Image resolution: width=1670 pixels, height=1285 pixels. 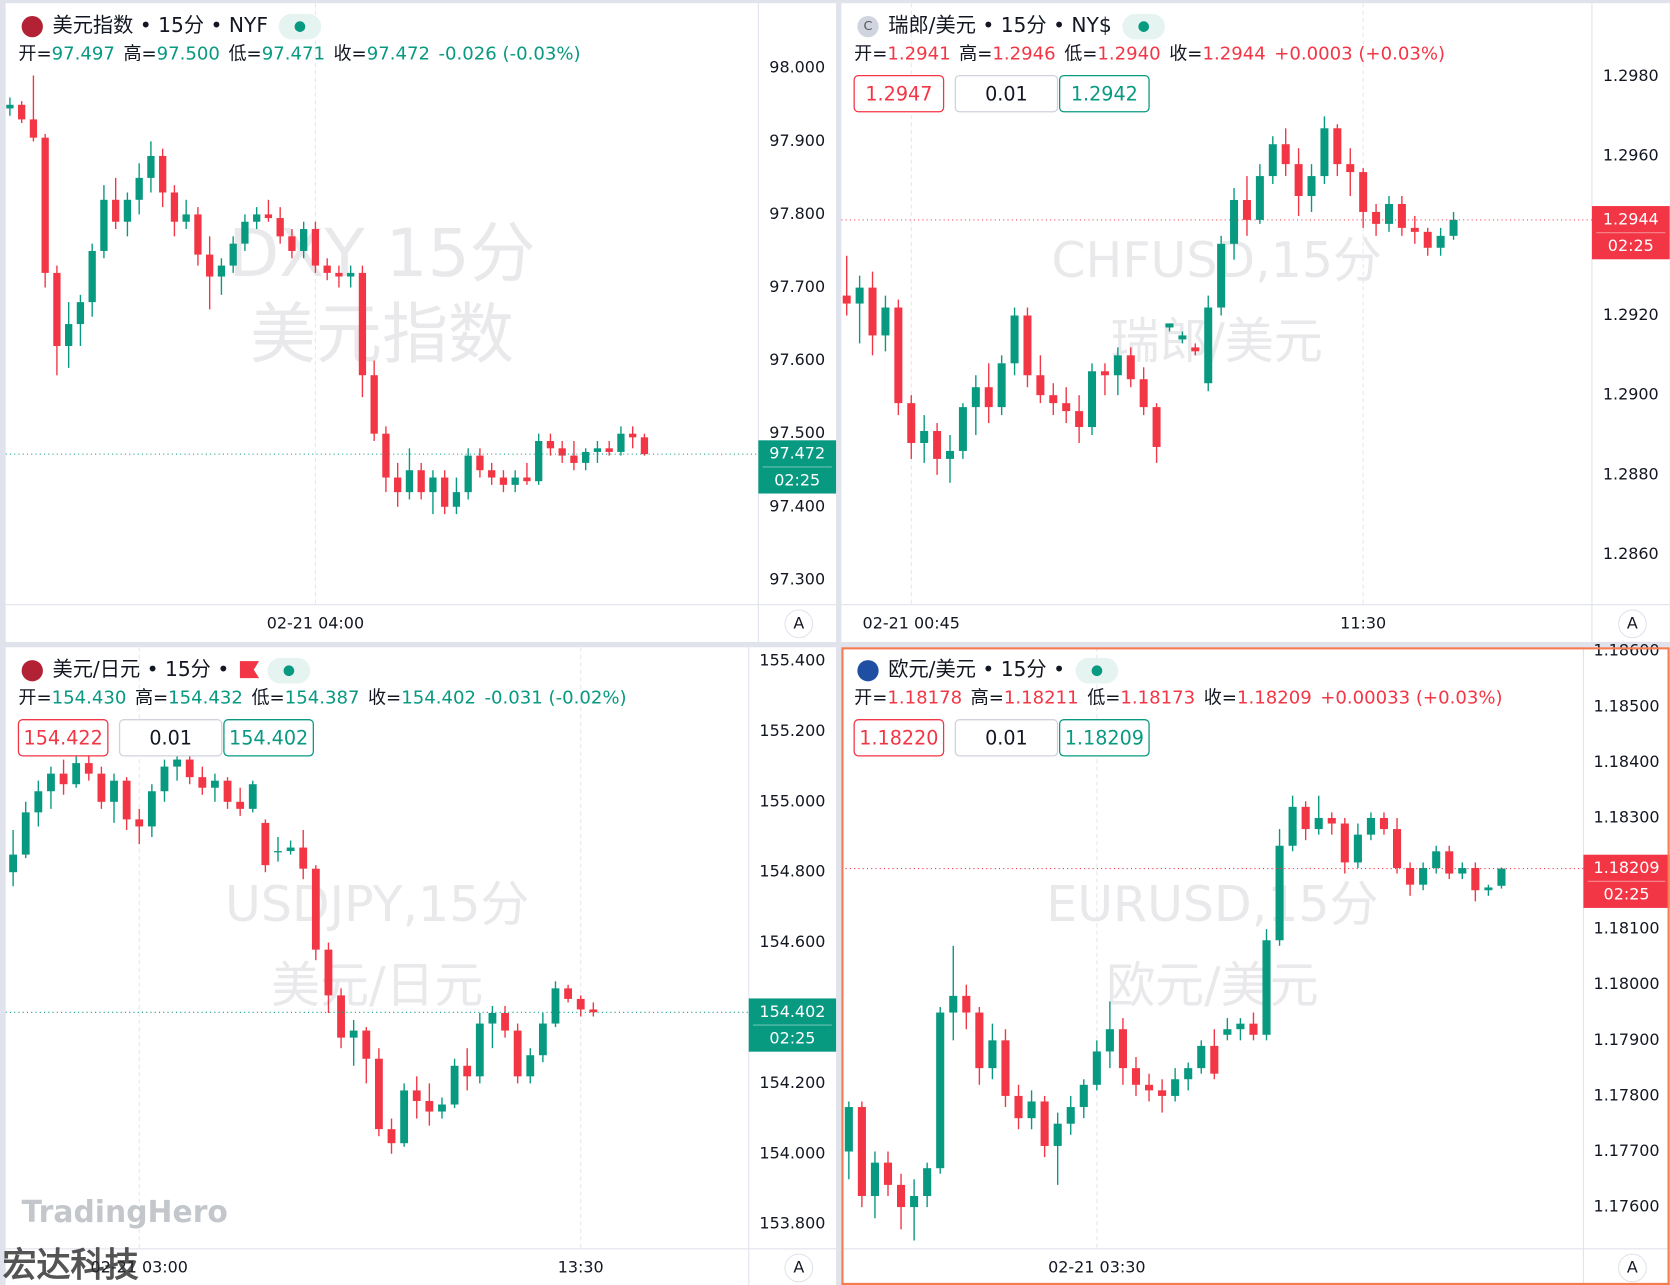 What do you see at coordinates (349, 53) in the screenshot?
I see `stat-label: 收=` at bounding box center [349, 53].